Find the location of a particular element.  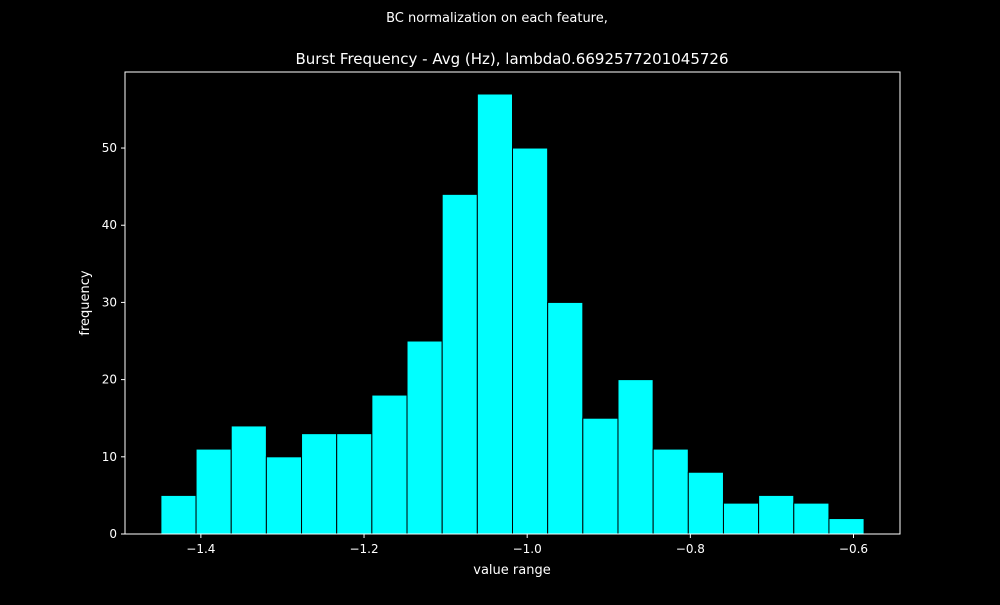

x-tick-label: −1.0 is located at coordinates (527, 549).